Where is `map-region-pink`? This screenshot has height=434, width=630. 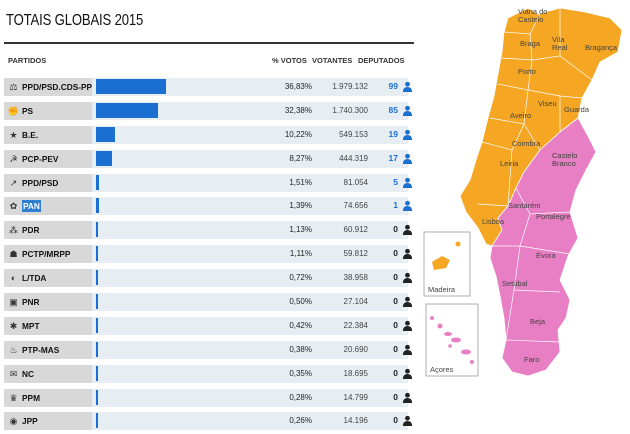
map-region-pink is located at coordinates (543, 247).